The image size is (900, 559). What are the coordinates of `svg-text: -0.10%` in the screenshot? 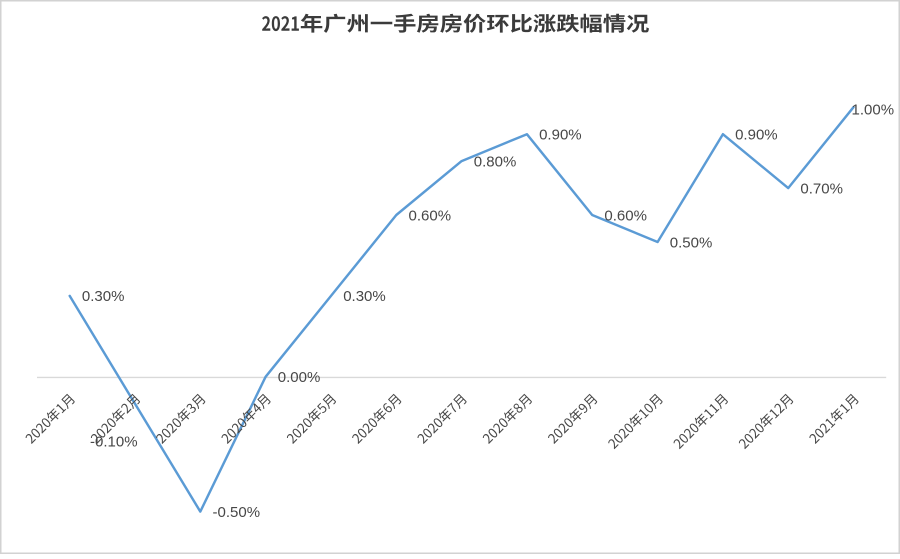 It's located at (114, 441).